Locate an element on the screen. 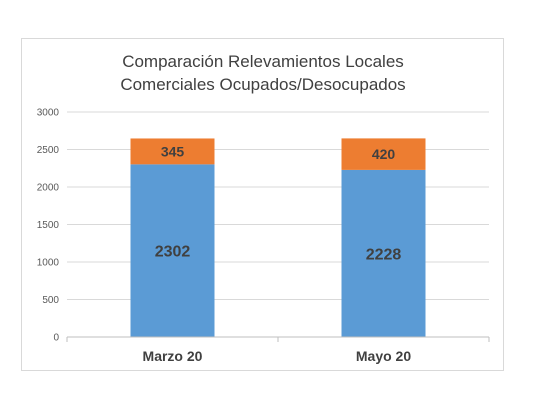 Image resolution: width=540 pixels, height=412 pixels. y-tick-label: 1500 is located at coordinates (48, 225).